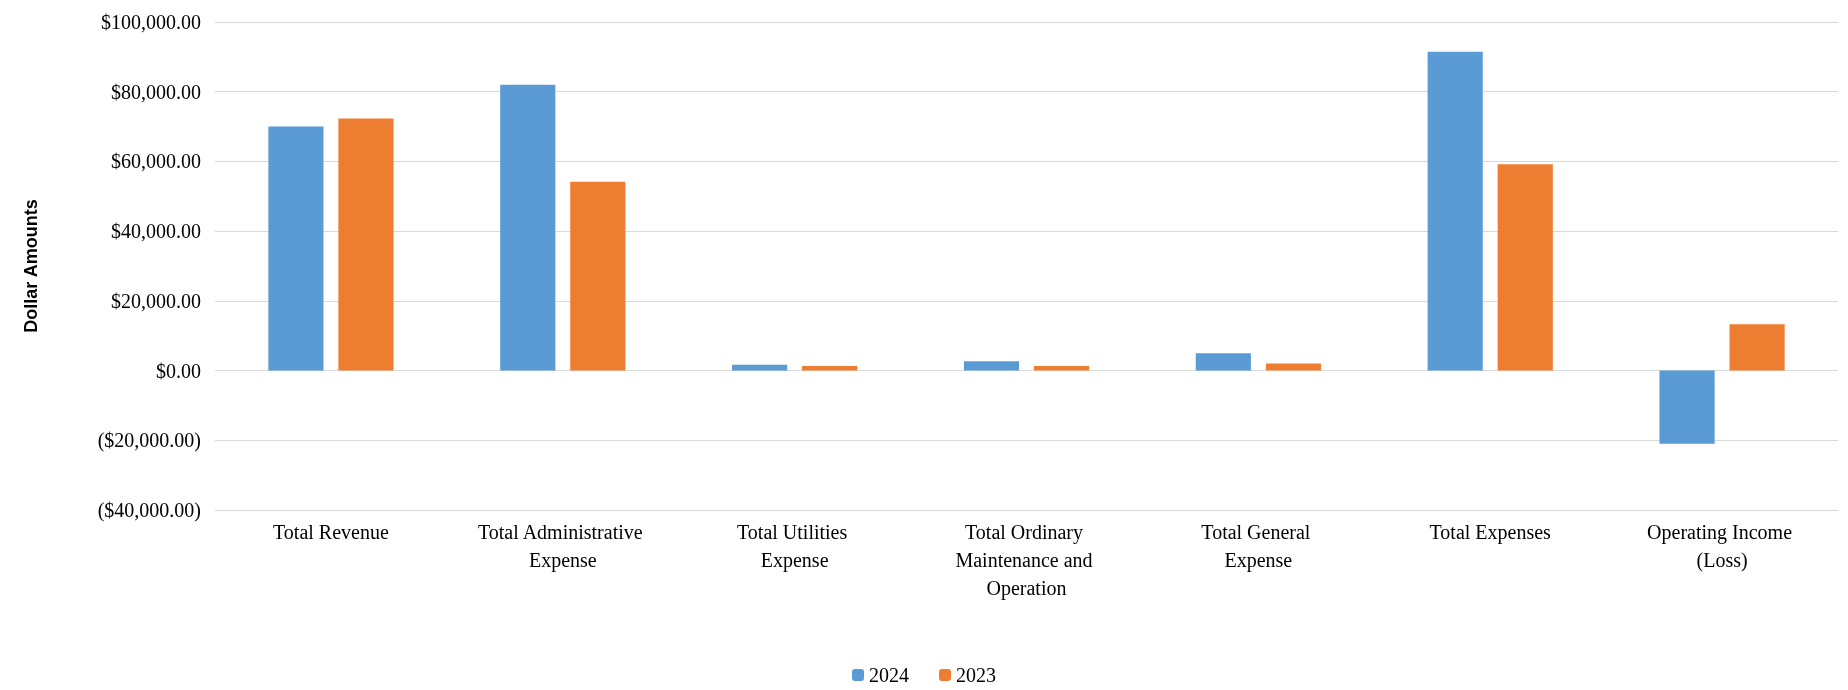 This screenshot has height=690, width=1848. I want to click on x-tick-label: Total Revenue, so click(331, 532).